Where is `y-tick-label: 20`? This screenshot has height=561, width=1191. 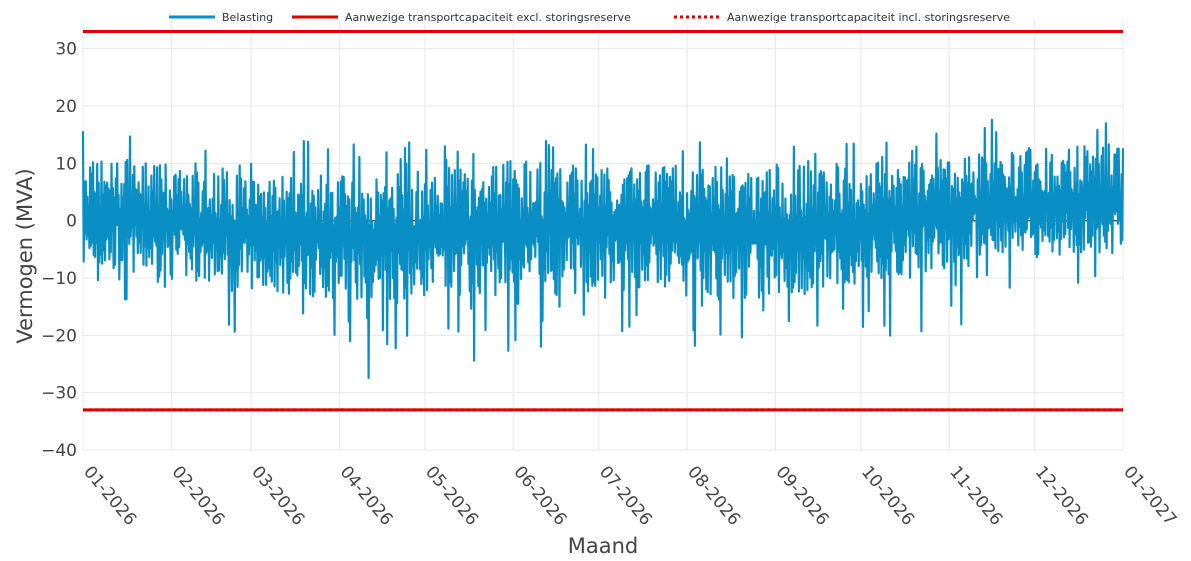 y-tick-label: 20 is located at coordinates (66, 107).